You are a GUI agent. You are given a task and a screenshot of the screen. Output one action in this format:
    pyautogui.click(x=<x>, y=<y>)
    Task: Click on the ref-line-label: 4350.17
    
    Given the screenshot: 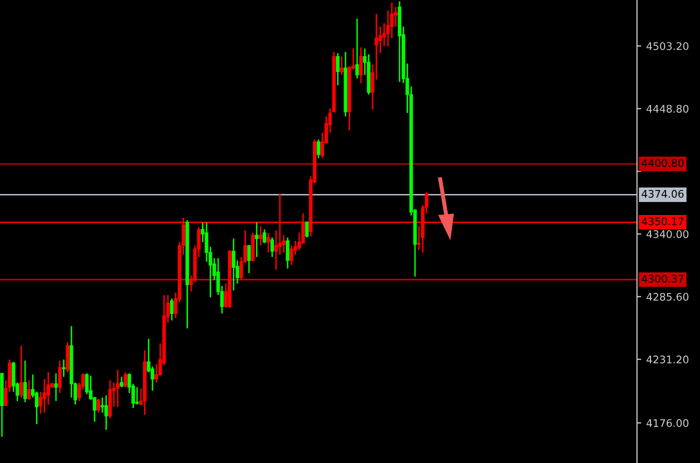 What is the action you would take?
    pyautogui.click(x=663, y=221)
    